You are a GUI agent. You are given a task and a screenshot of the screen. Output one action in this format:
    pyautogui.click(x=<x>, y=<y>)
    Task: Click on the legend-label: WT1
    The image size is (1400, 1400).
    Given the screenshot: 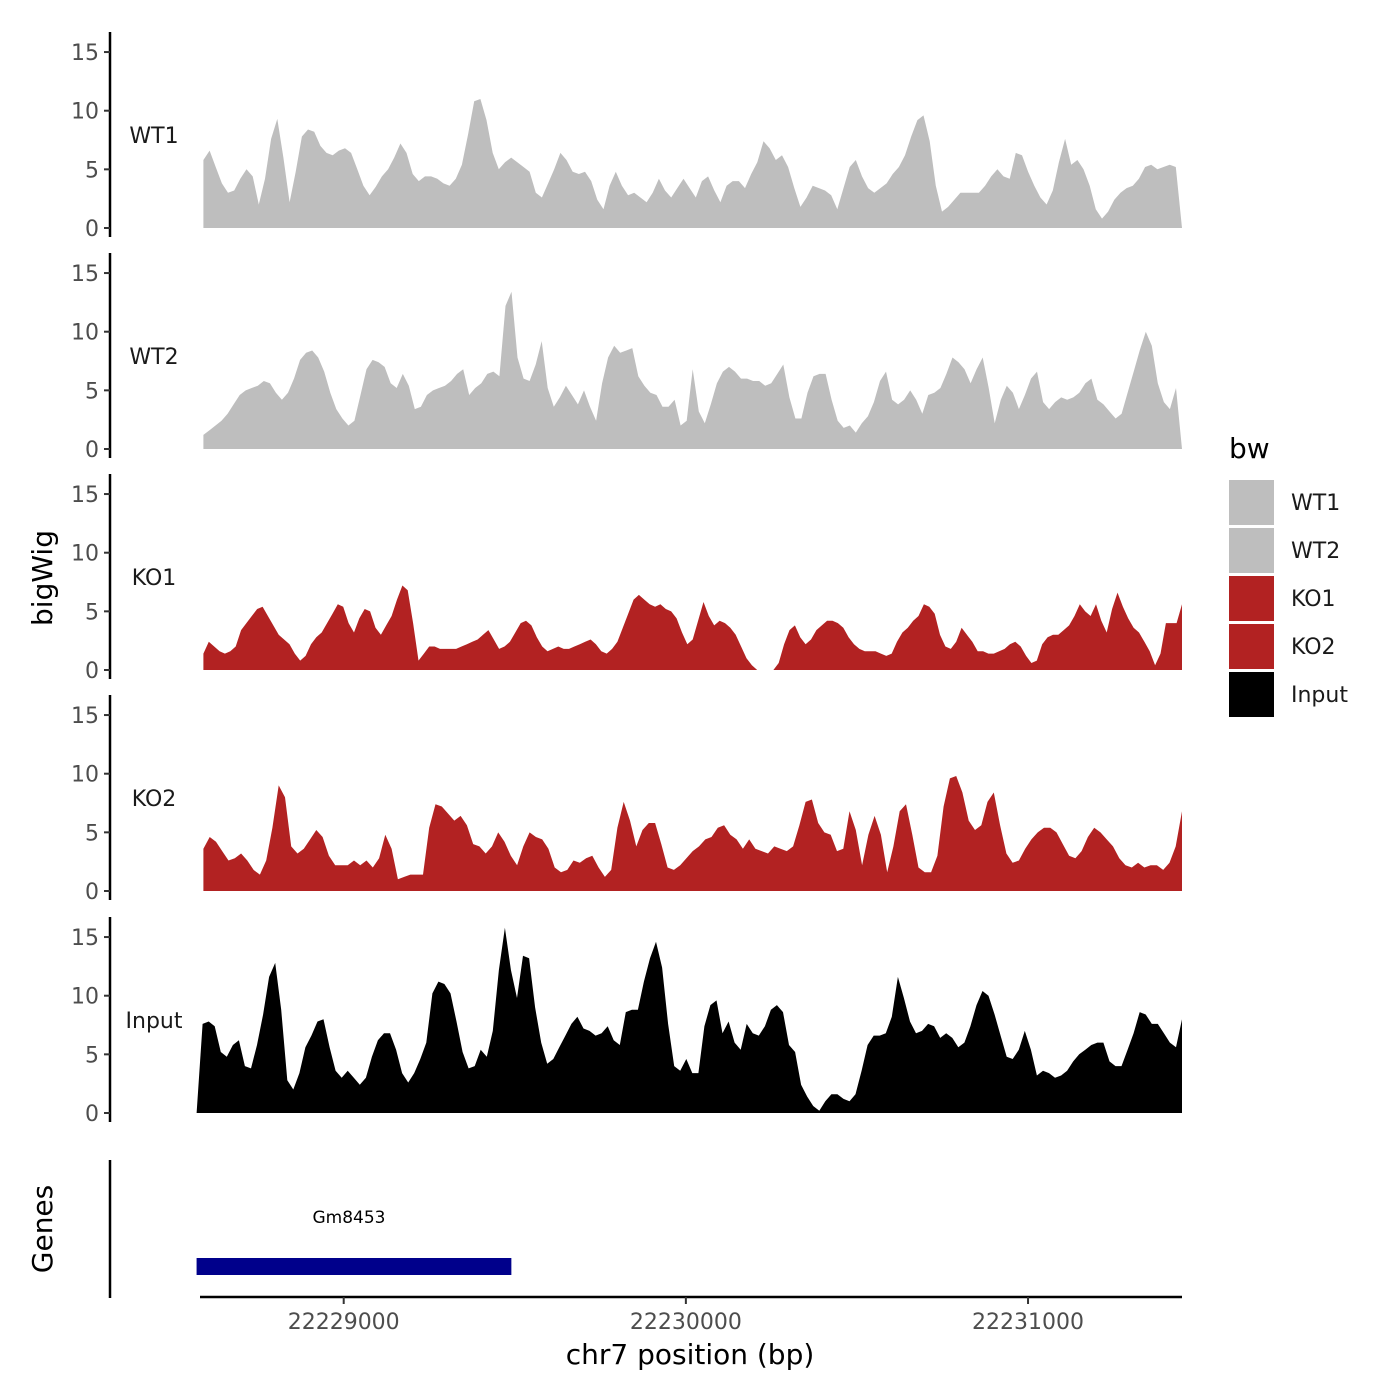 What is the action you would take?
    pyautogui.click(x=1315, y=503)
    